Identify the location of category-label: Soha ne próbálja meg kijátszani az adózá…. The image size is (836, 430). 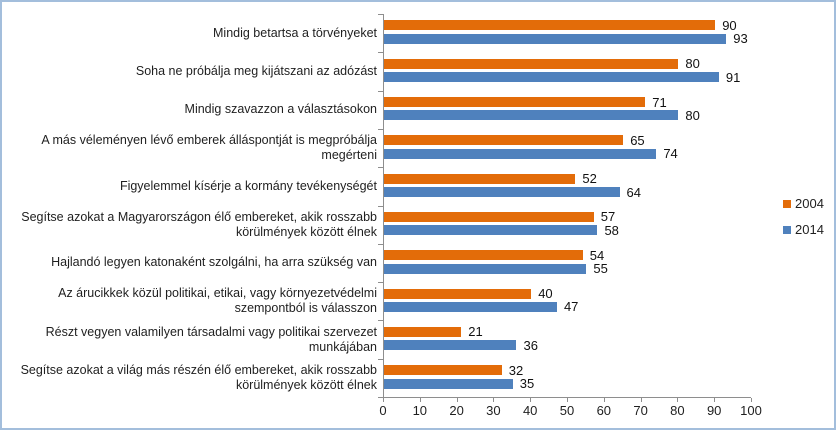
(256, 70).